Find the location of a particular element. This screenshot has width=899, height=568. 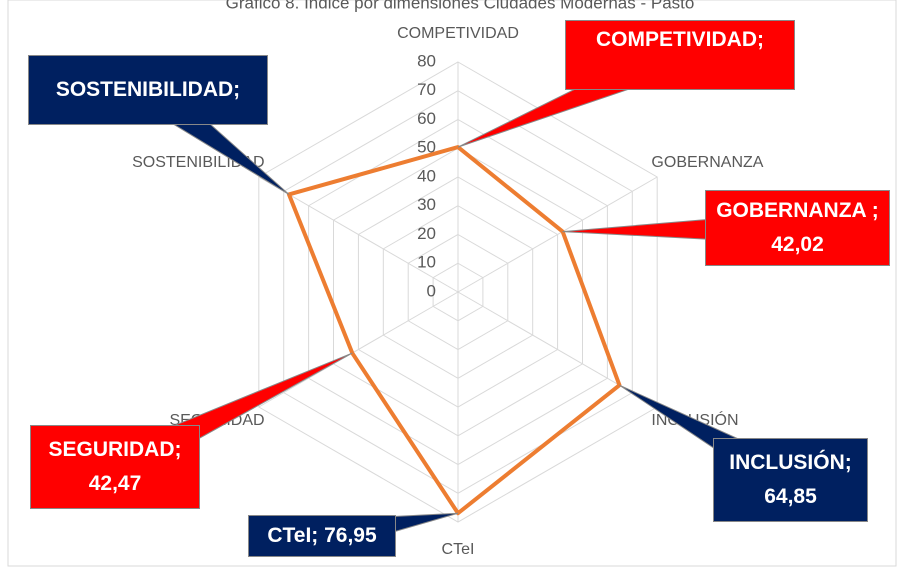

y-tick-label: 60 is located at coordinates (426, 118).